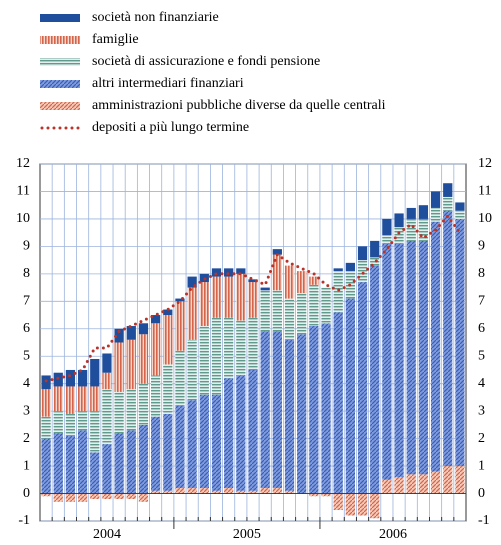 The height and width of the screenshot is (545, 501). What do you see at coordinates (115, 39) in the screenshot?
I see `legend-label: famiglie` at bounding box center [115, 39].